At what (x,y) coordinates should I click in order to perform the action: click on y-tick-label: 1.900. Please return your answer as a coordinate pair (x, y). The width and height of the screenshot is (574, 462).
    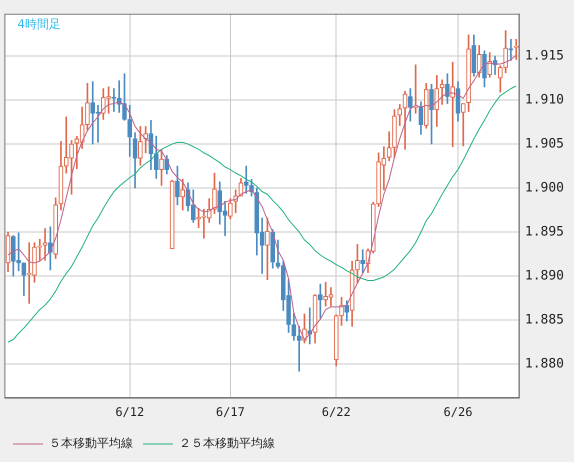
    Looking at the image, I should click on (544, 188).